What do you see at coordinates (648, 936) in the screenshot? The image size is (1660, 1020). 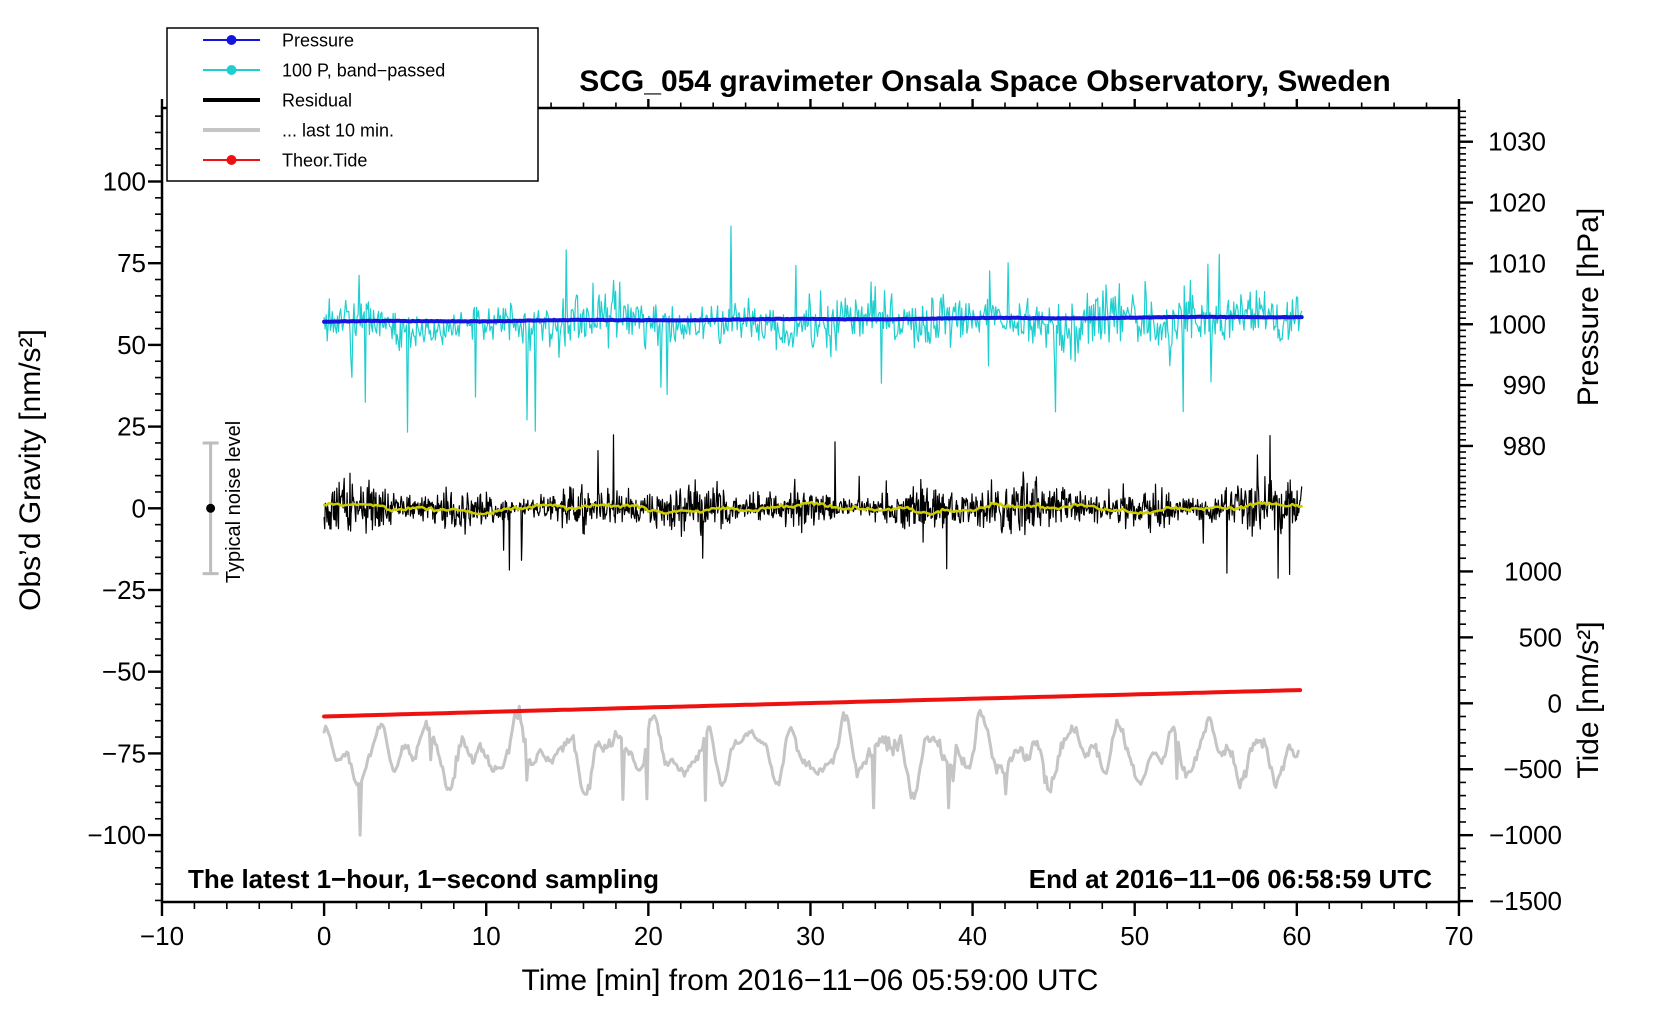 I see `time-tick-label: 20` at bounding box center [648, 936].